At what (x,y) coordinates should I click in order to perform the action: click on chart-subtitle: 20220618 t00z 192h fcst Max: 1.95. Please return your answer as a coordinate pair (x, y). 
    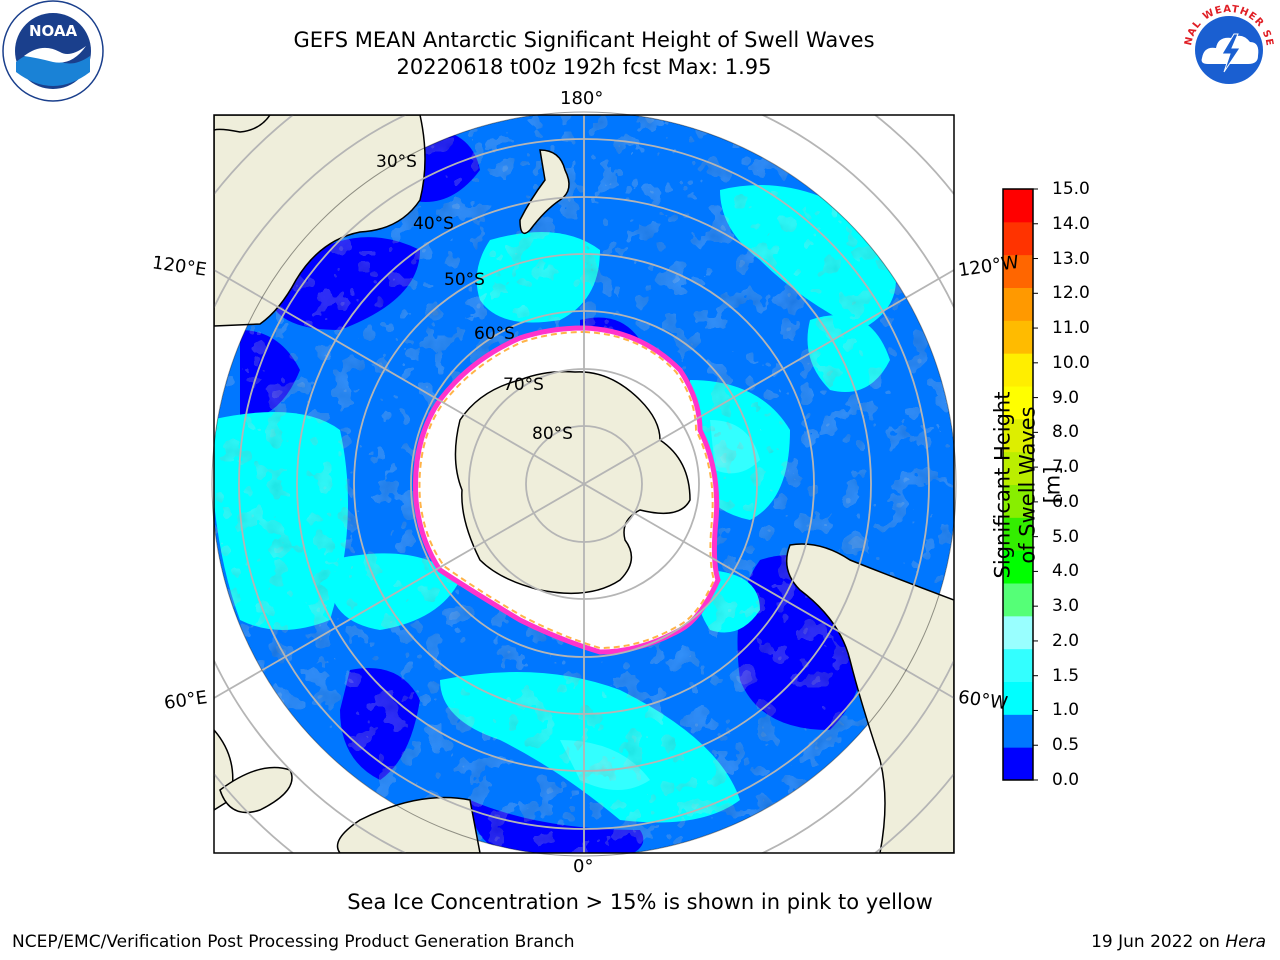
    Looking at the image, I should click on (584, 67).